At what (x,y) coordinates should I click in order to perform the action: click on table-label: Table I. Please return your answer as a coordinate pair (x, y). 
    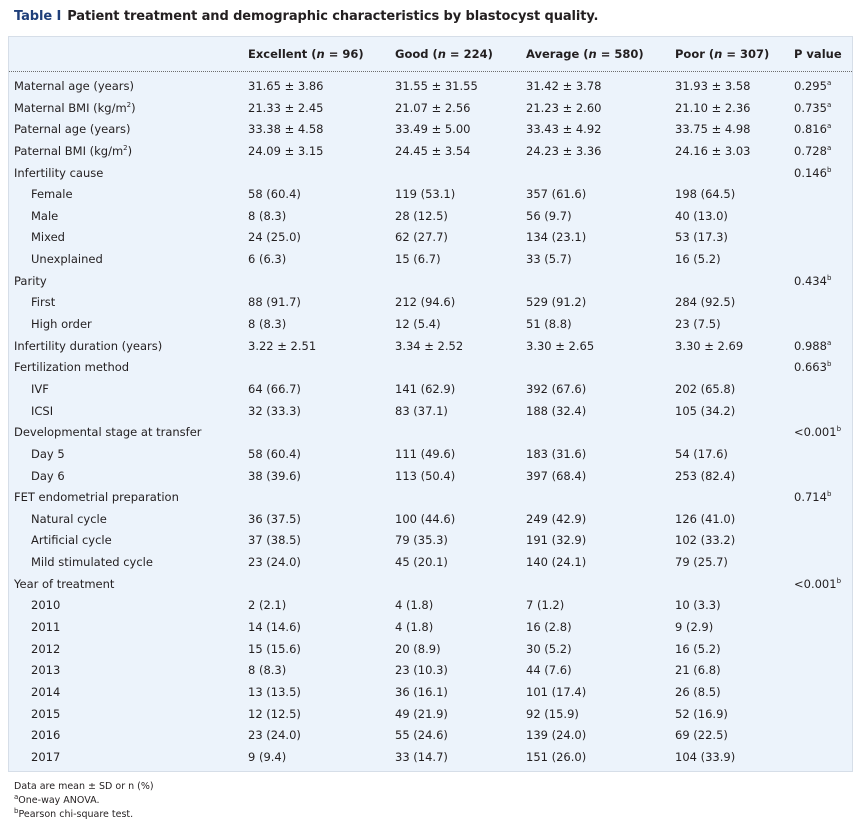
    Looking at the image, I should click on (38, 16).